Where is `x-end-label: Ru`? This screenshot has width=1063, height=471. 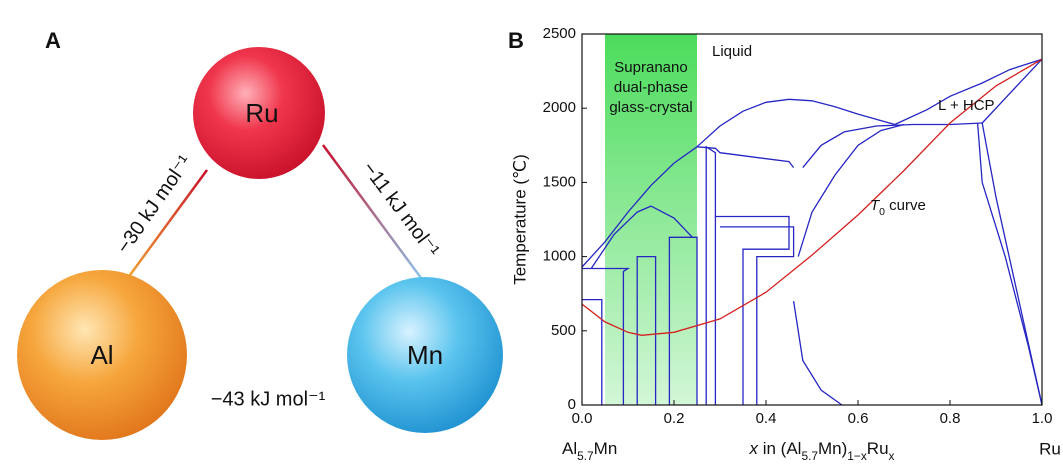
x-end-label: Ru is located at coordinates (1050, 448).